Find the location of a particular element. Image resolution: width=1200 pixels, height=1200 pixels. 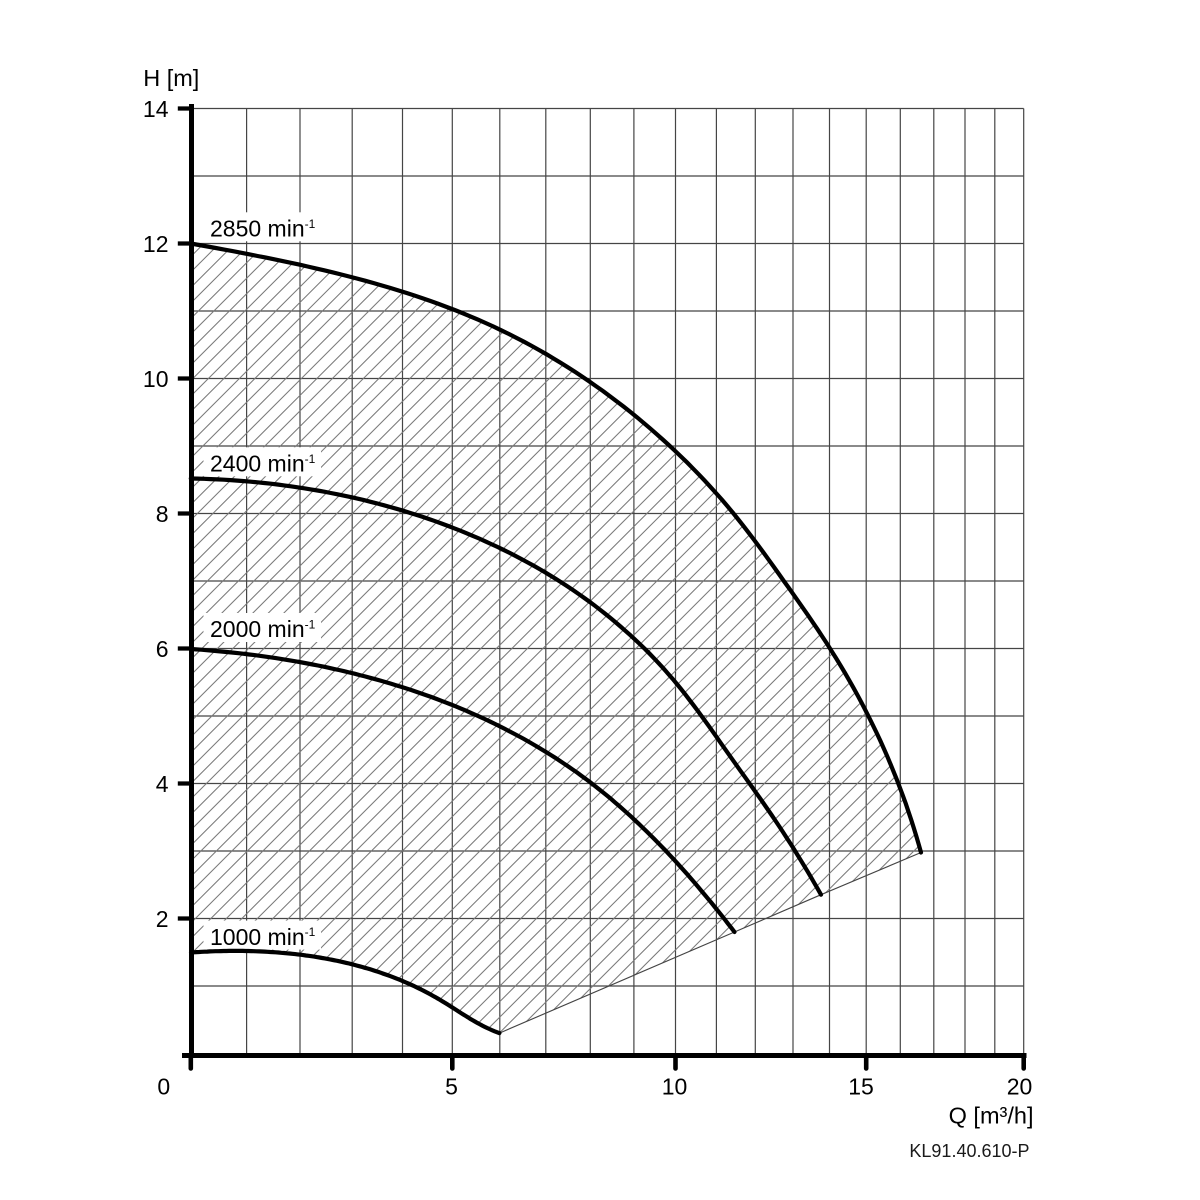

svg-text: 0 is located at coordinates (163, 1087).